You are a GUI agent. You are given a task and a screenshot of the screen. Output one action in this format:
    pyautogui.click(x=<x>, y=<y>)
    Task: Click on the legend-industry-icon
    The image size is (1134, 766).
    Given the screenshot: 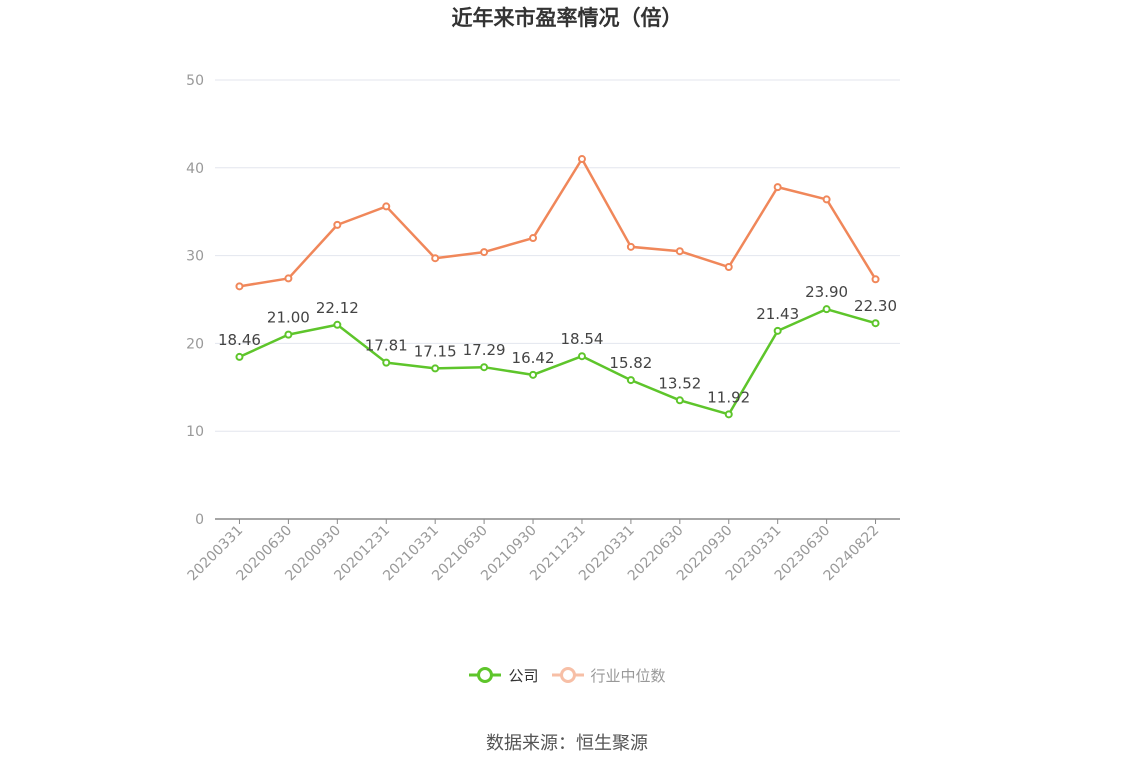 What is the action you would take?
    pyautogui.click(x=567, y=675)
    